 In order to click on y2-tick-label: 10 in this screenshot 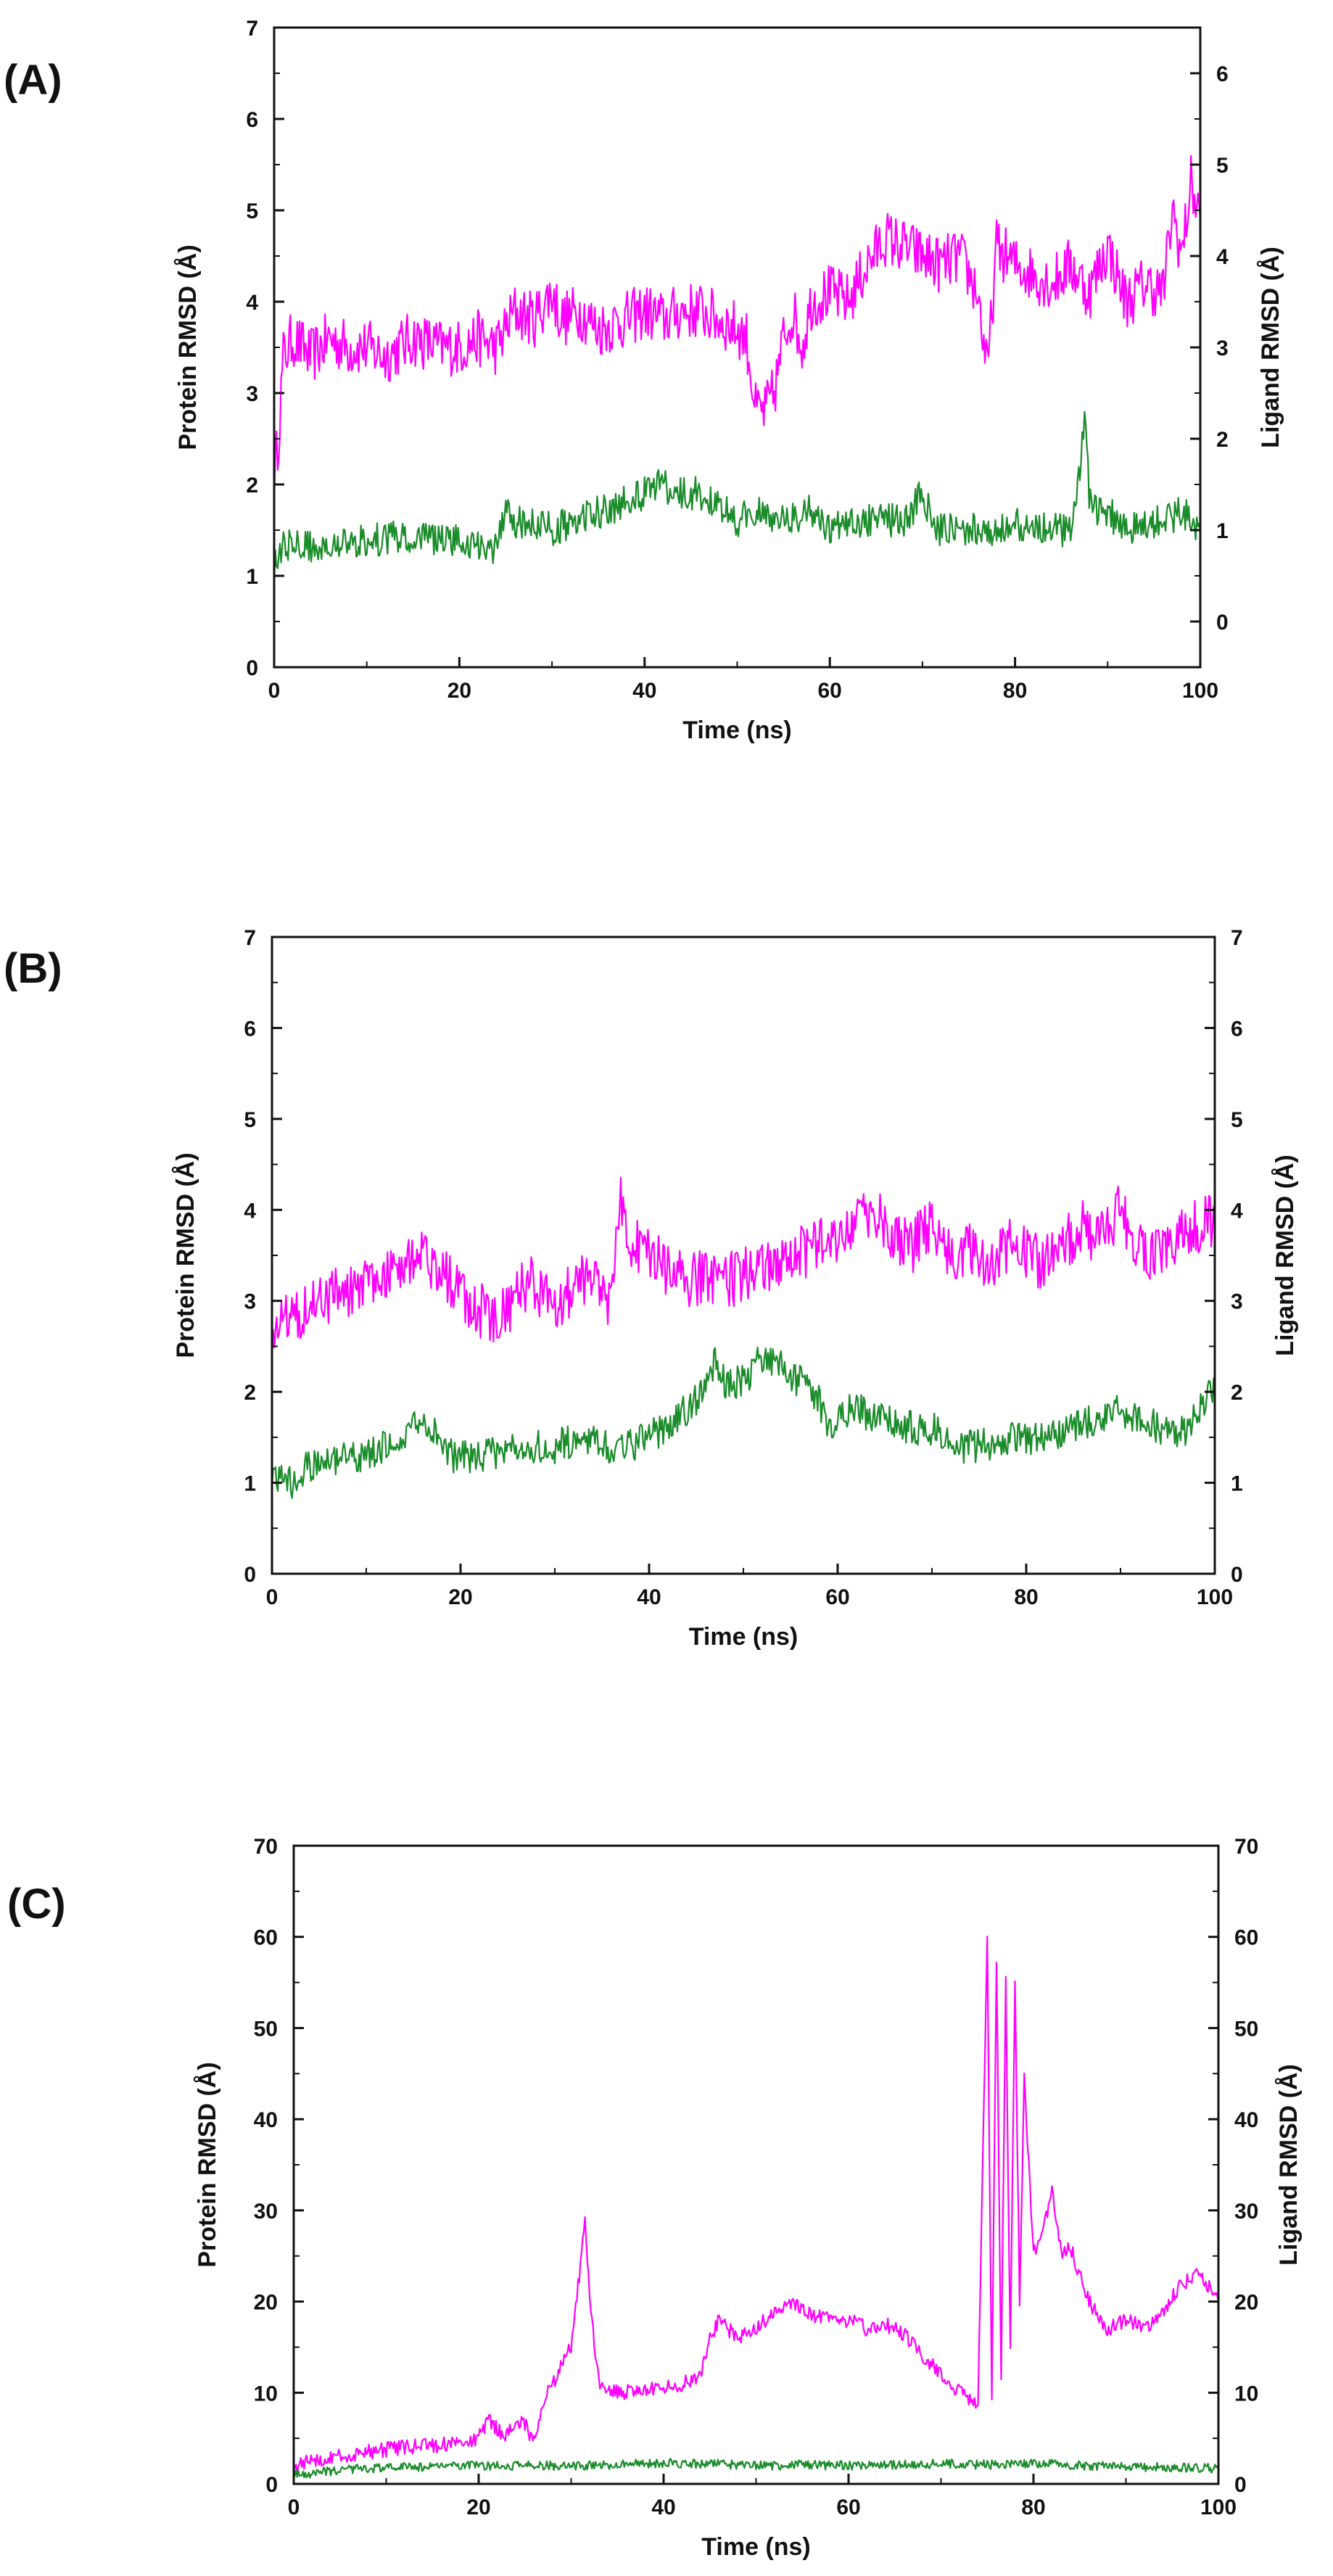, I will do `click(1246, 2394)`.